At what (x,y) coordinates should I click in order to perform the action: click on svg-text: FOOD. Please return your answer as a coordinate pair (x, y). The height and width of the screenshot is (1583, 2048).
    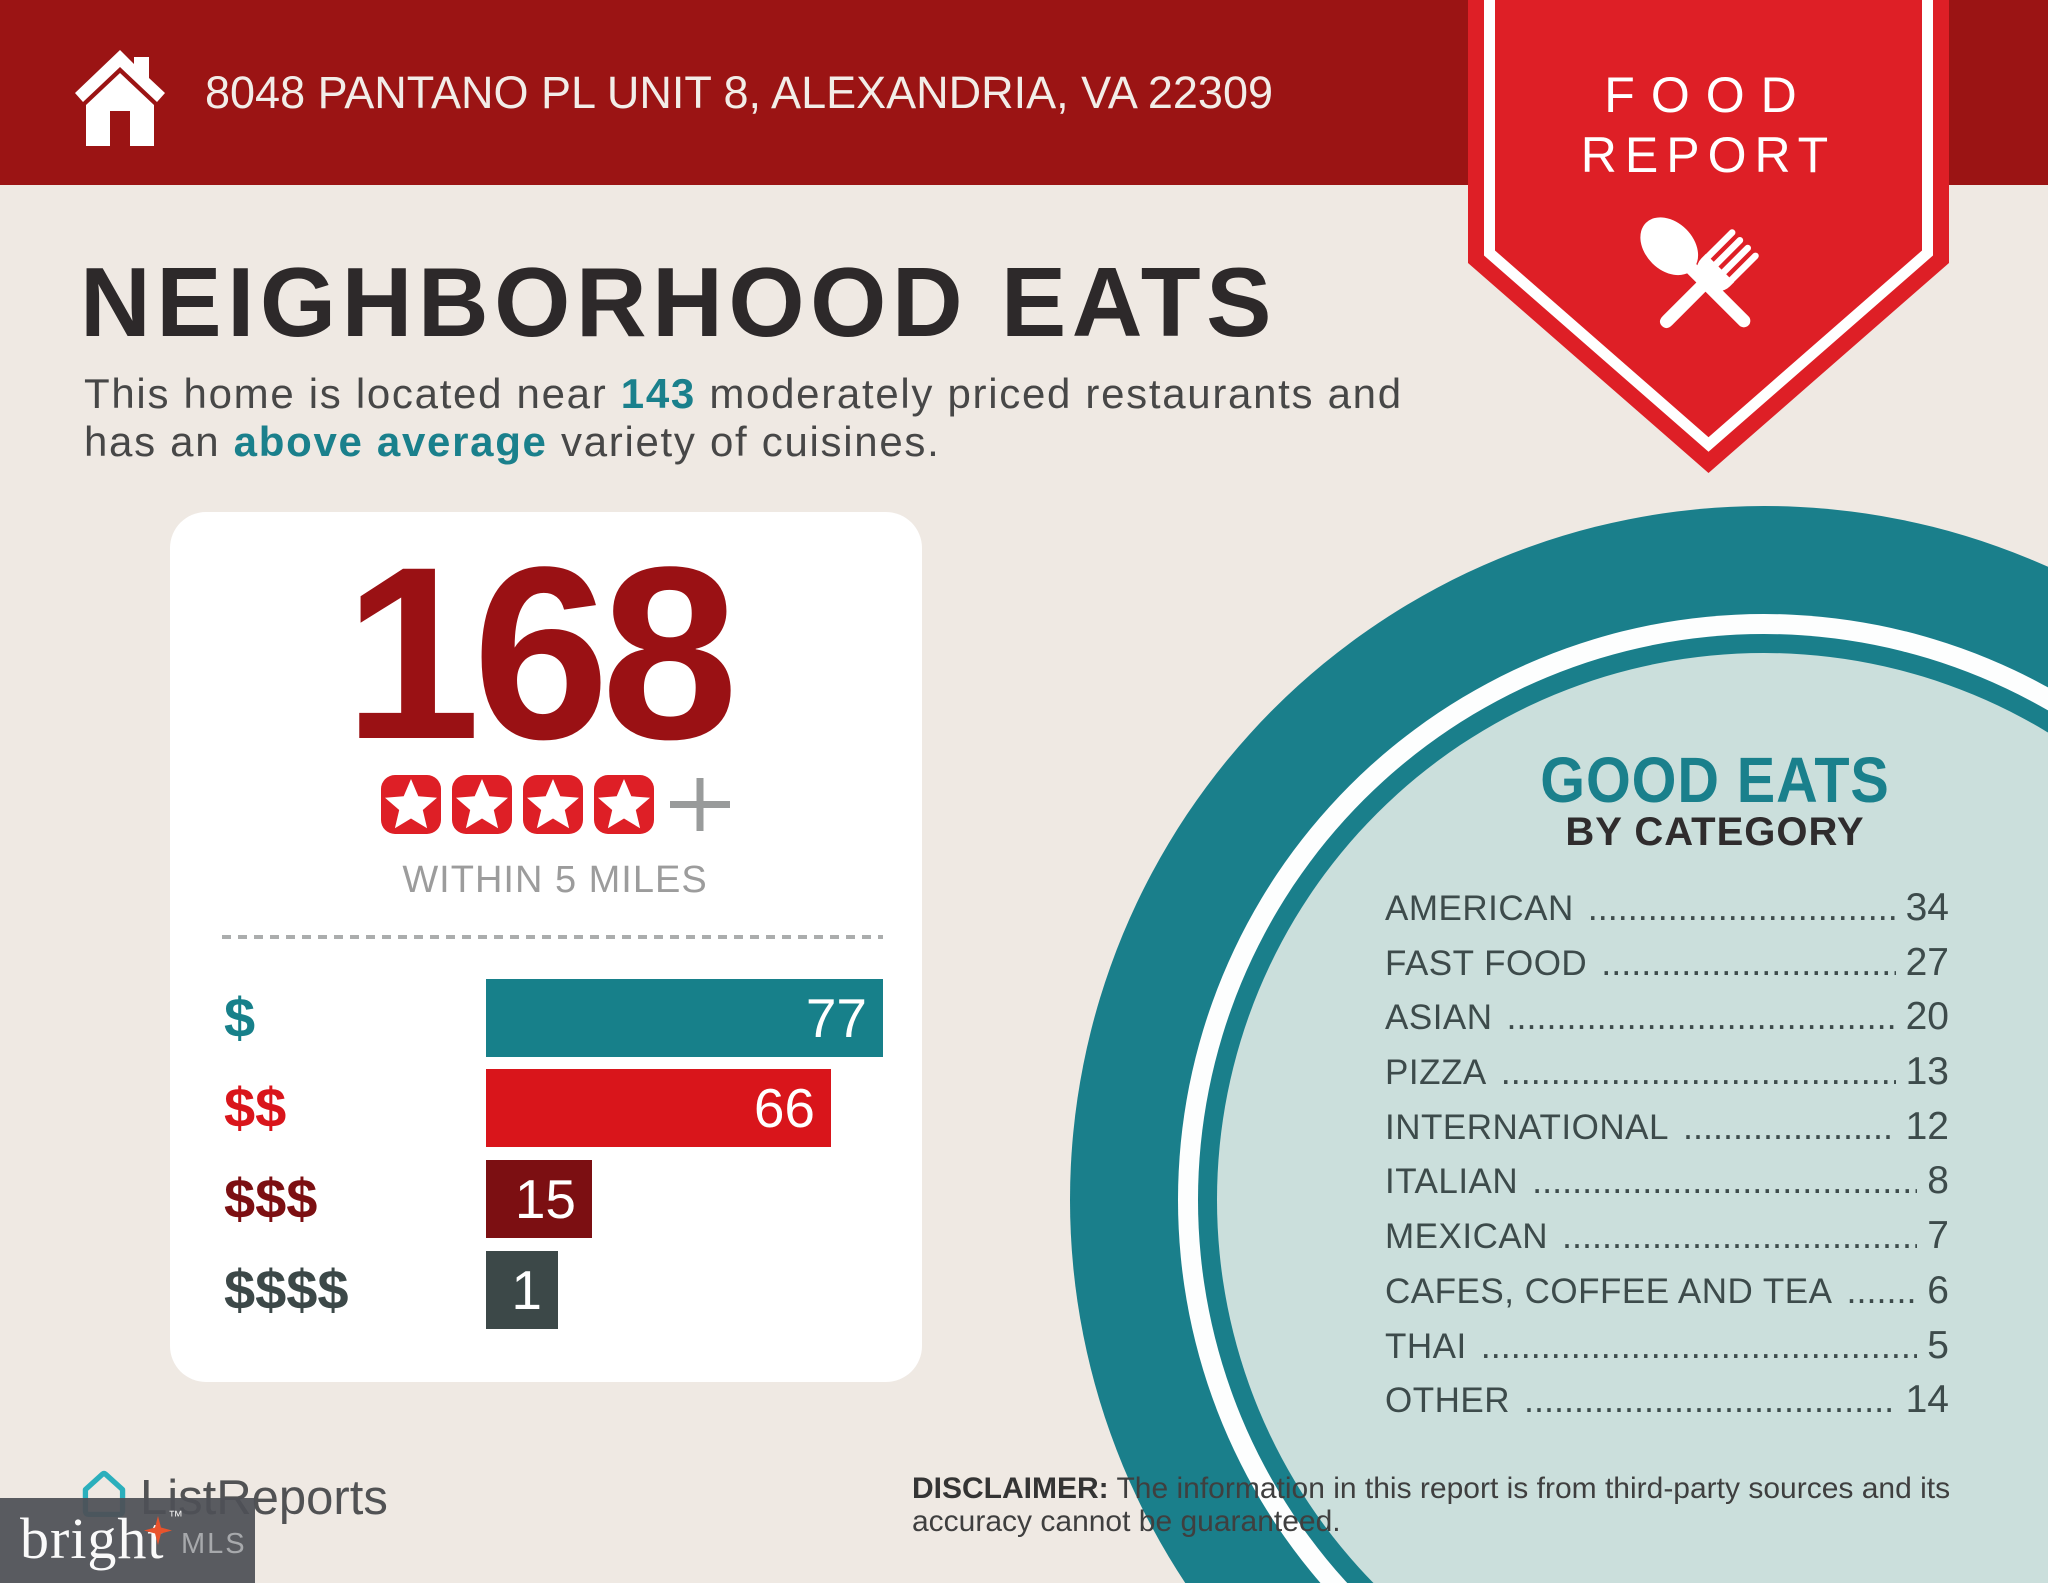
    Looking at the image, I should click on (1708, 95).